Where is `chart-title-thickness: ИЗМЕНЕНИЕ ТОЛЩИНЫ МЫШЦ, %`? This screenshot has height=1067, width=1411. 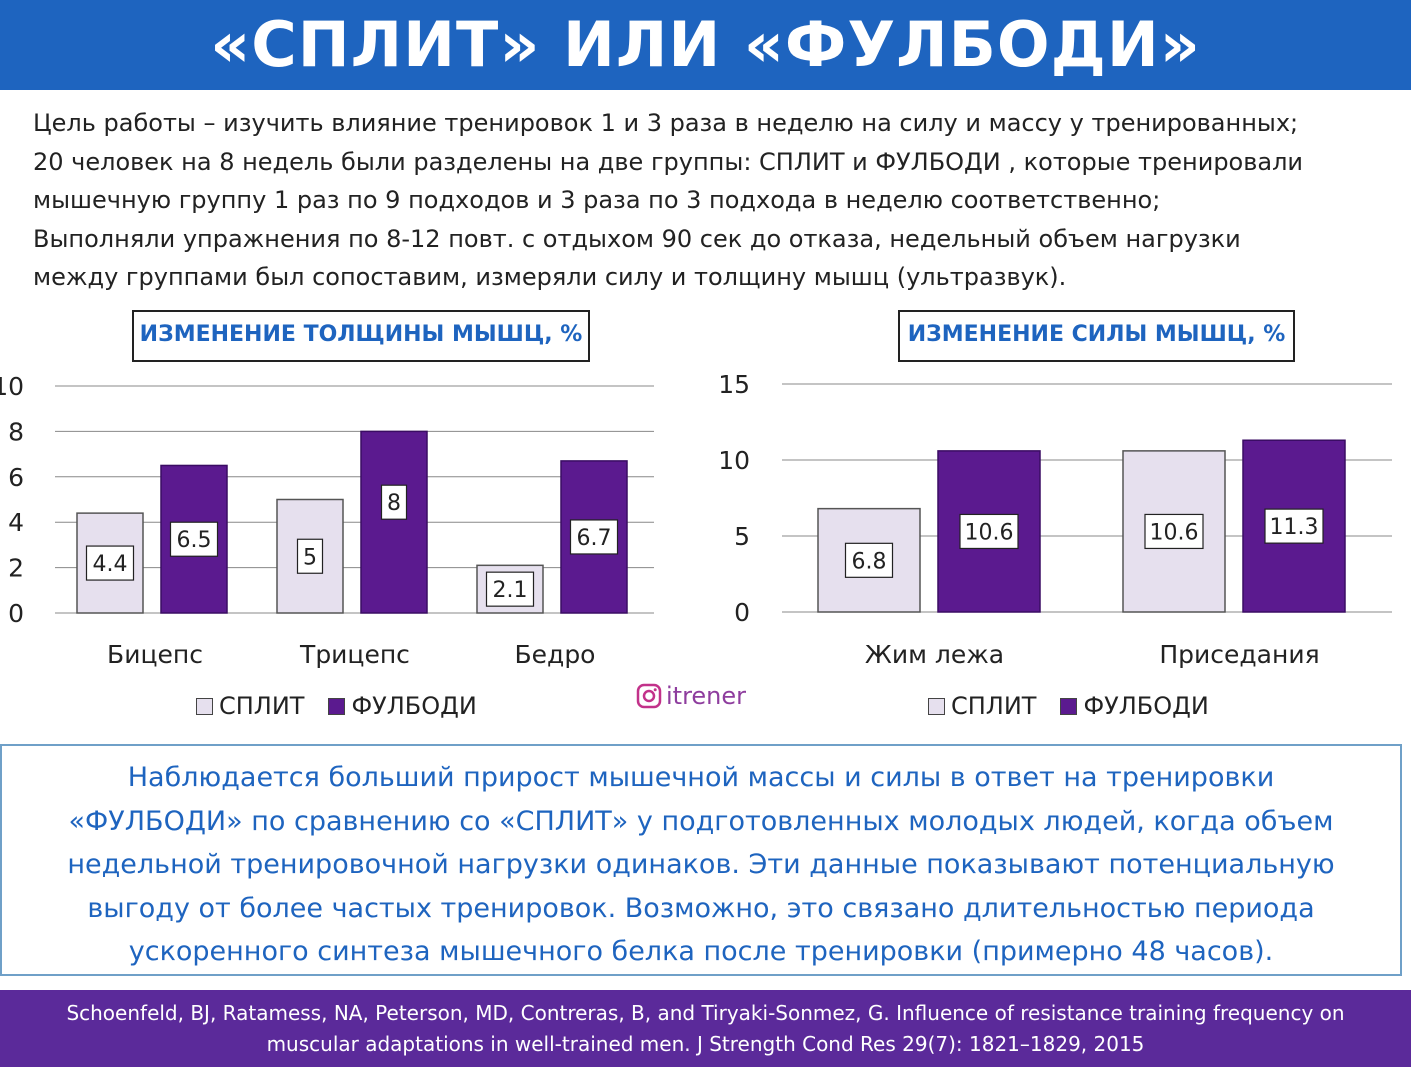 chart-title-thickness: ИЗМЕНЕНИЕ ТОЛЩИНЫ МЫШЦ, % is located at coordinates (361, 336).